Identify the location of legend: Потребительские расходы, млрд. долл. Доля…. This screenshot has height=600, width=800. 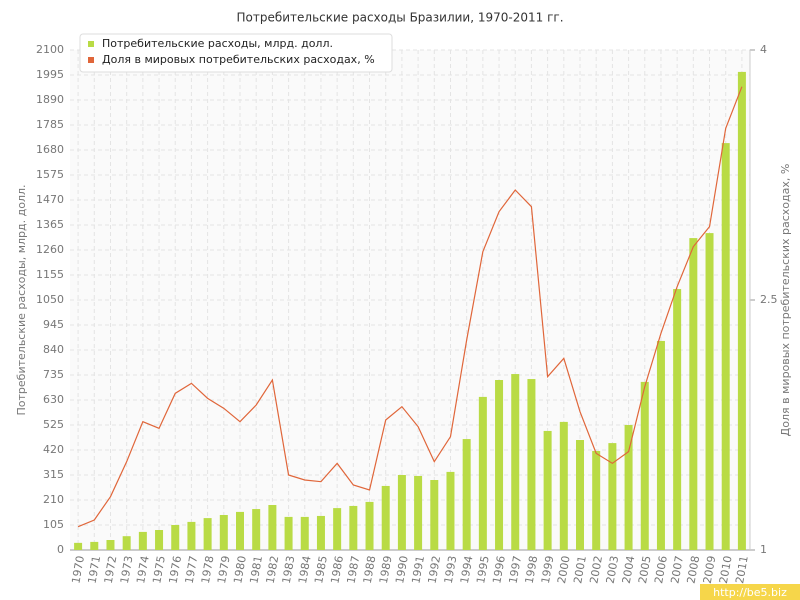
(236, 53).